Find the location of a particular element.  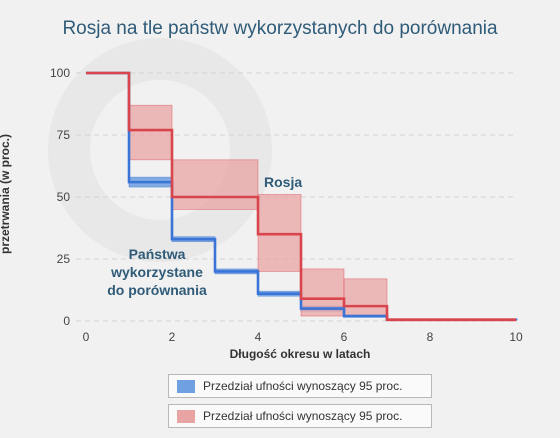

x-tick-label: 4 is located at coordinates (258, 337).